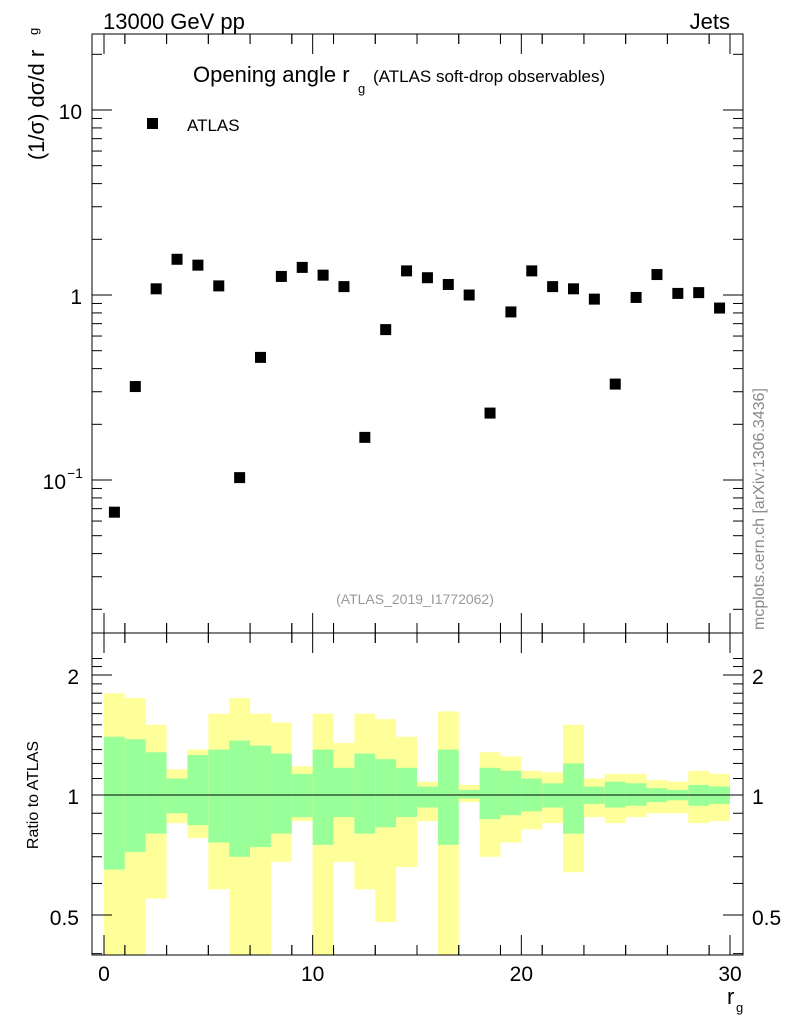  What do you see at coordinates (521, 974) in the screenshot?
I see `x-tick-label-20: 20` at bounding box center [521, 974].